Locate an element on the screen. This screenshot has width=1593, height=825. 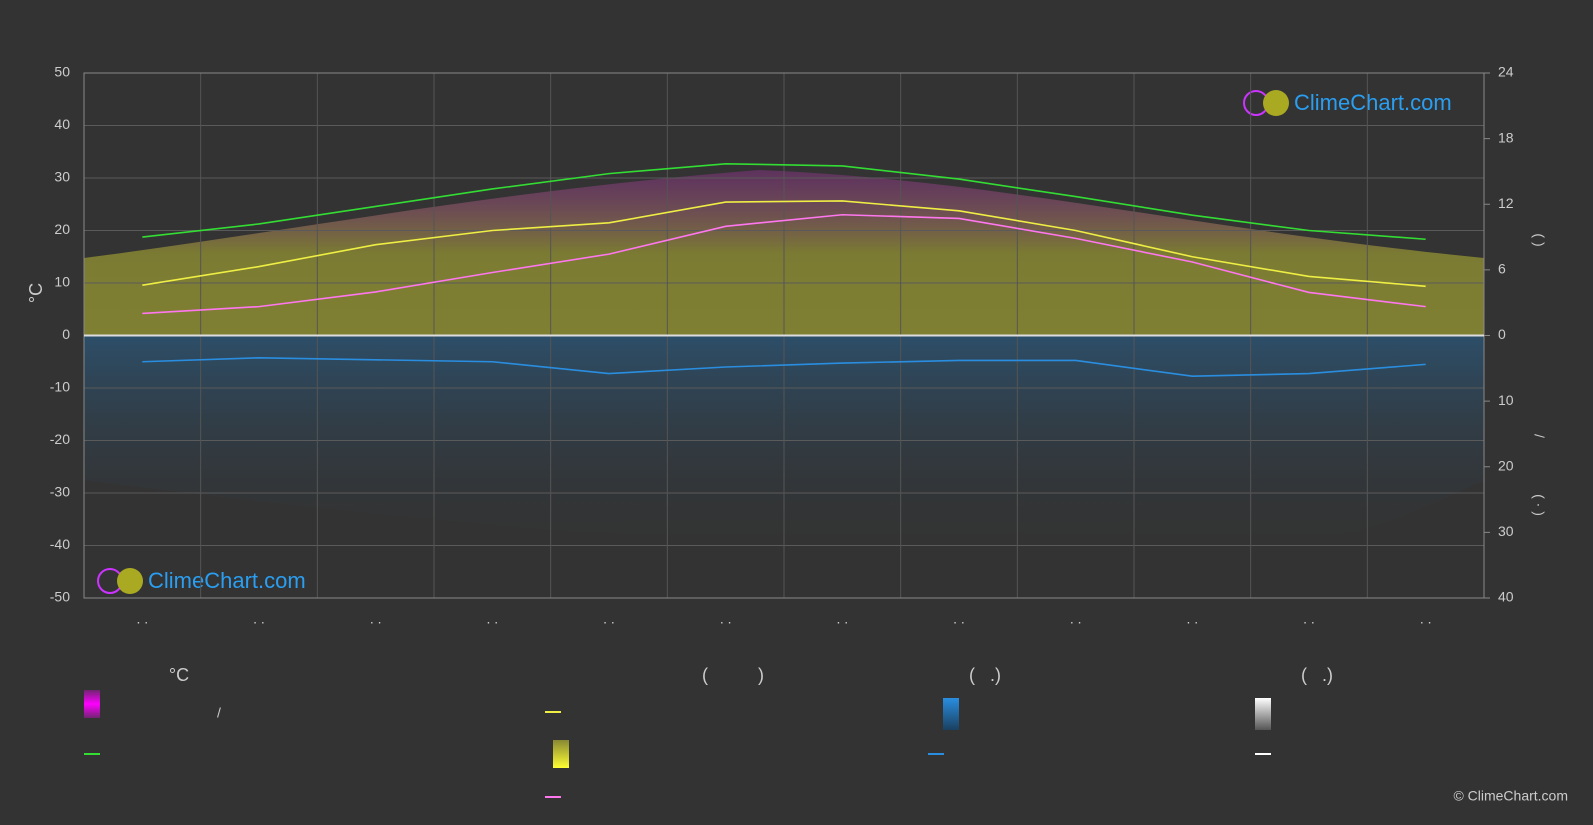
legend-header: ( ) is located at coordinates (733, 675).